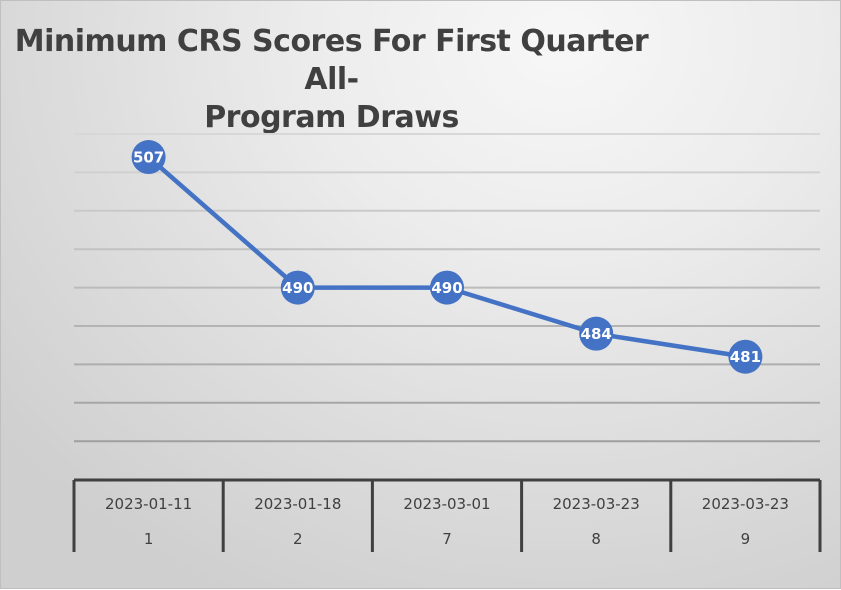  I want to click on category-draw-label: 7, so click(447, 539).